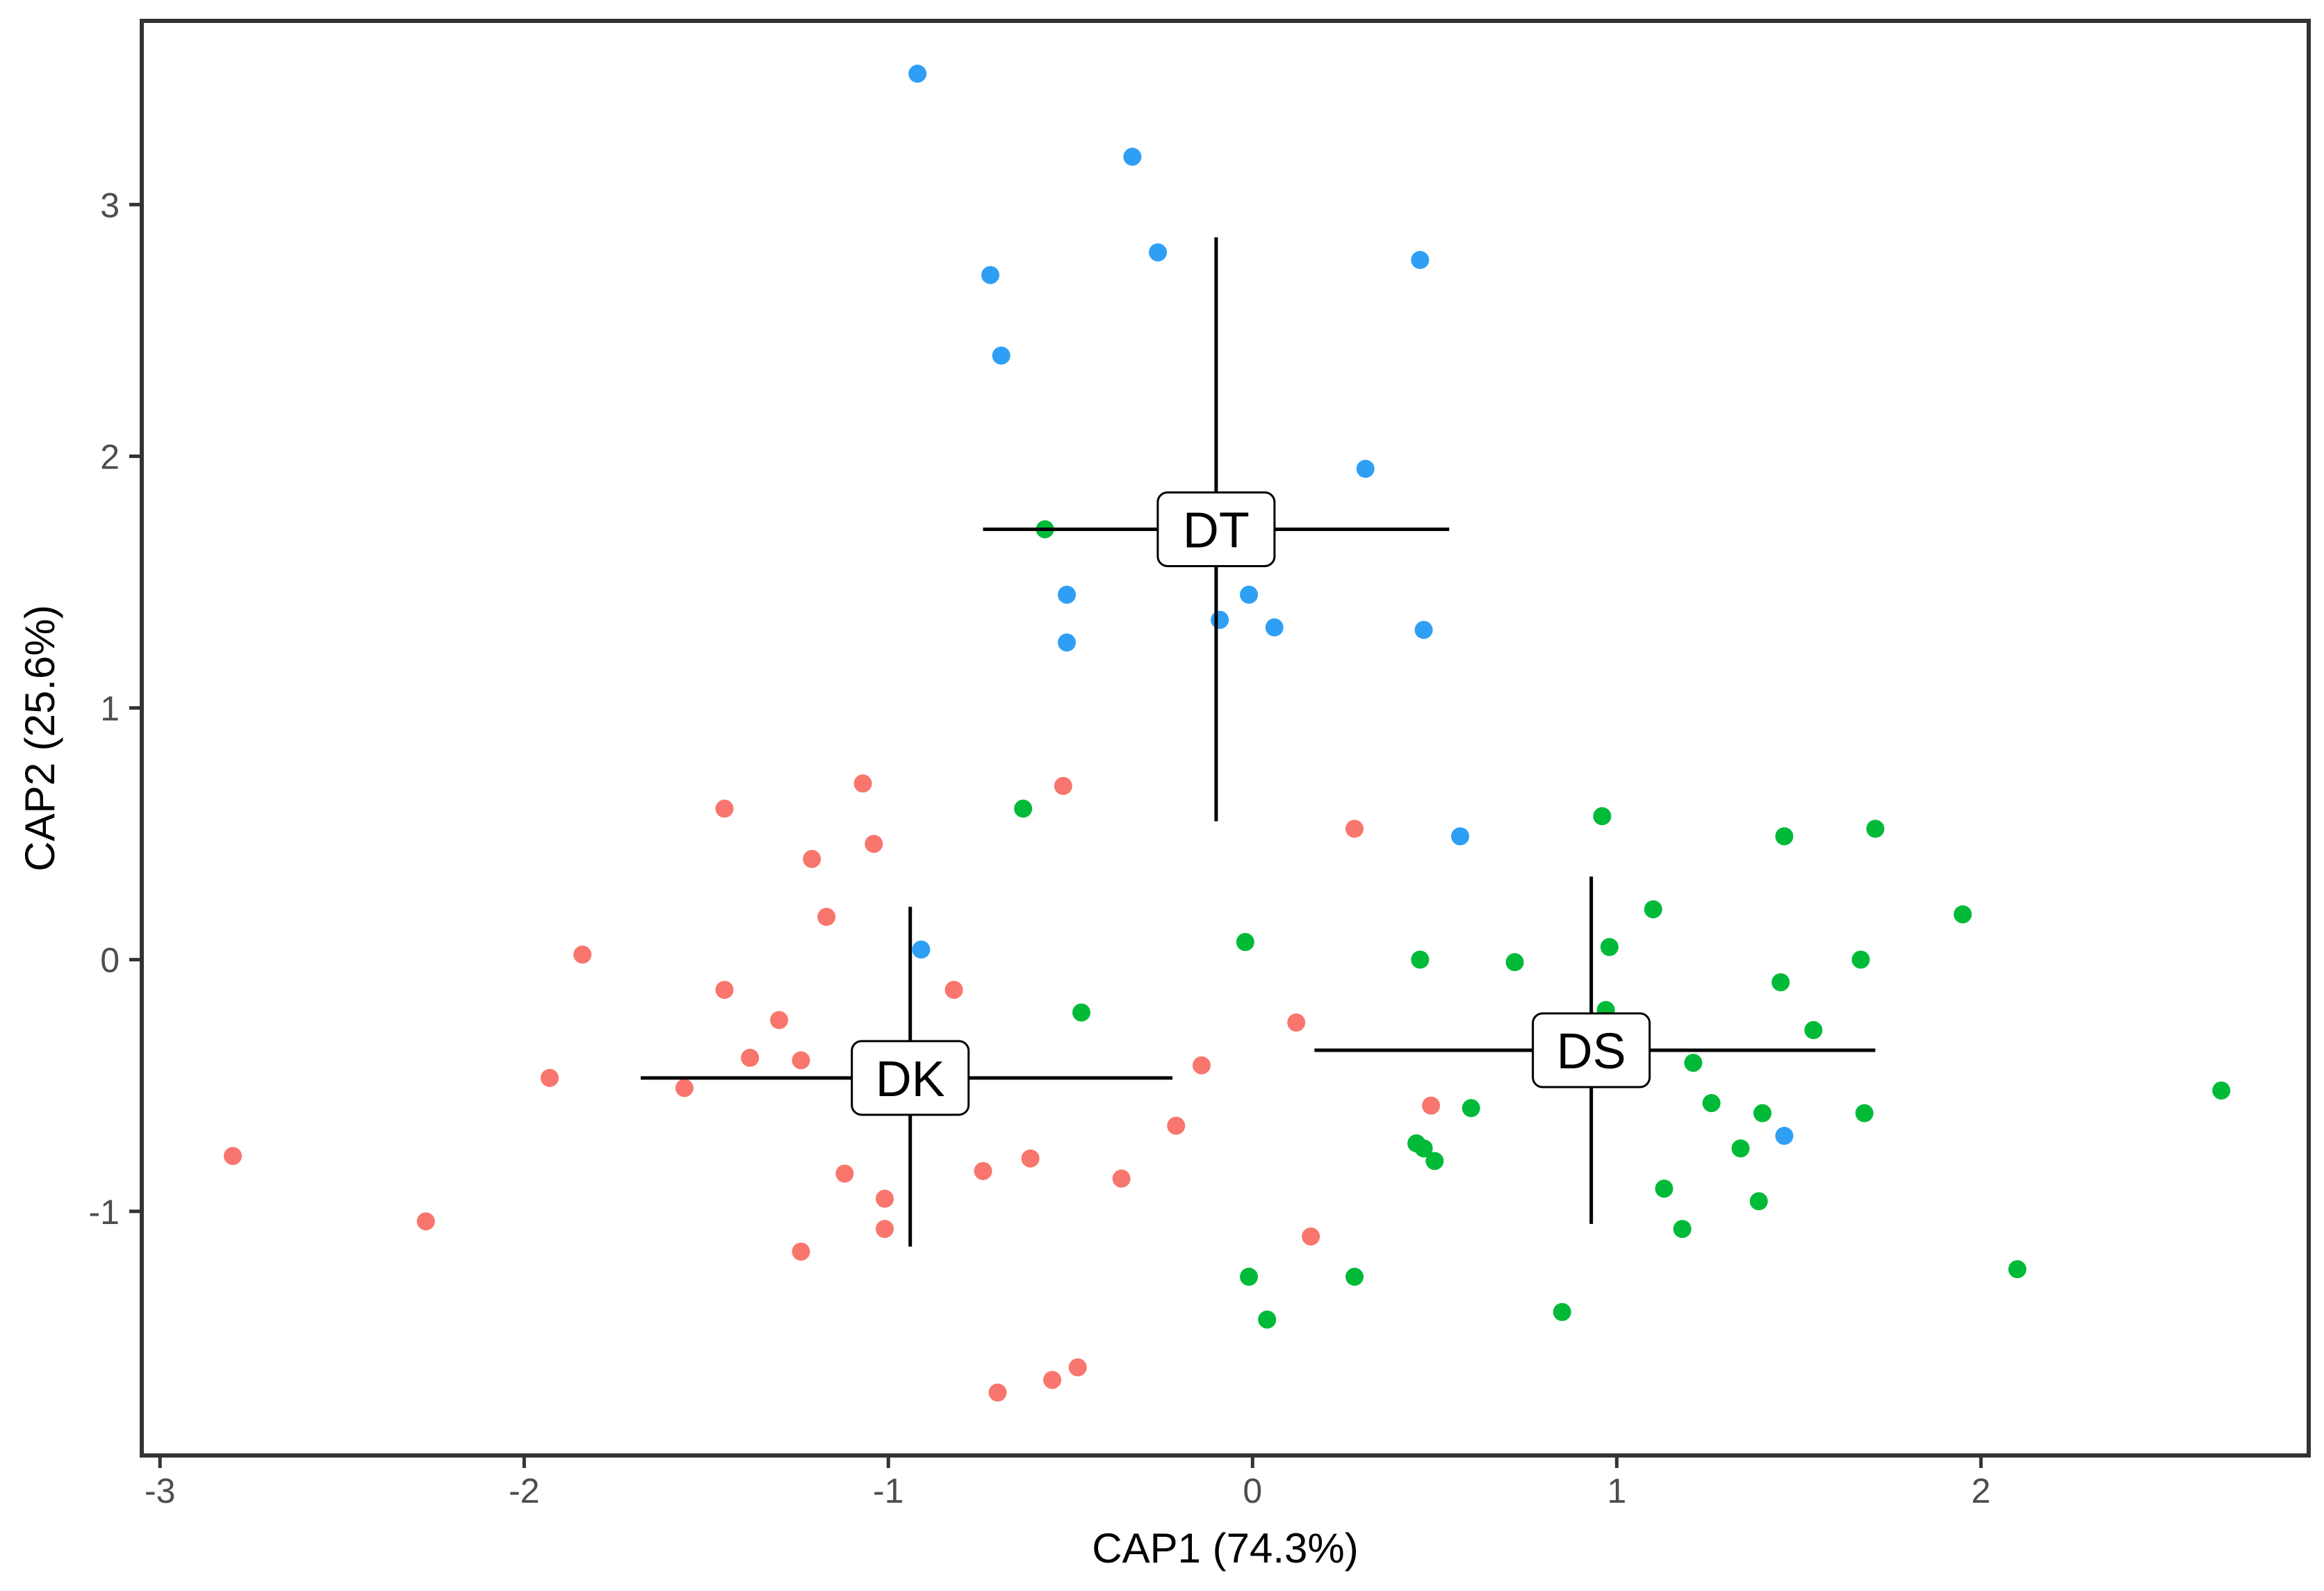 This screenshot has width=2324, height=1591. Describe the element at coordinates (160, 1490) in the screenshot. I see `x-tick-label: -3` at that location.